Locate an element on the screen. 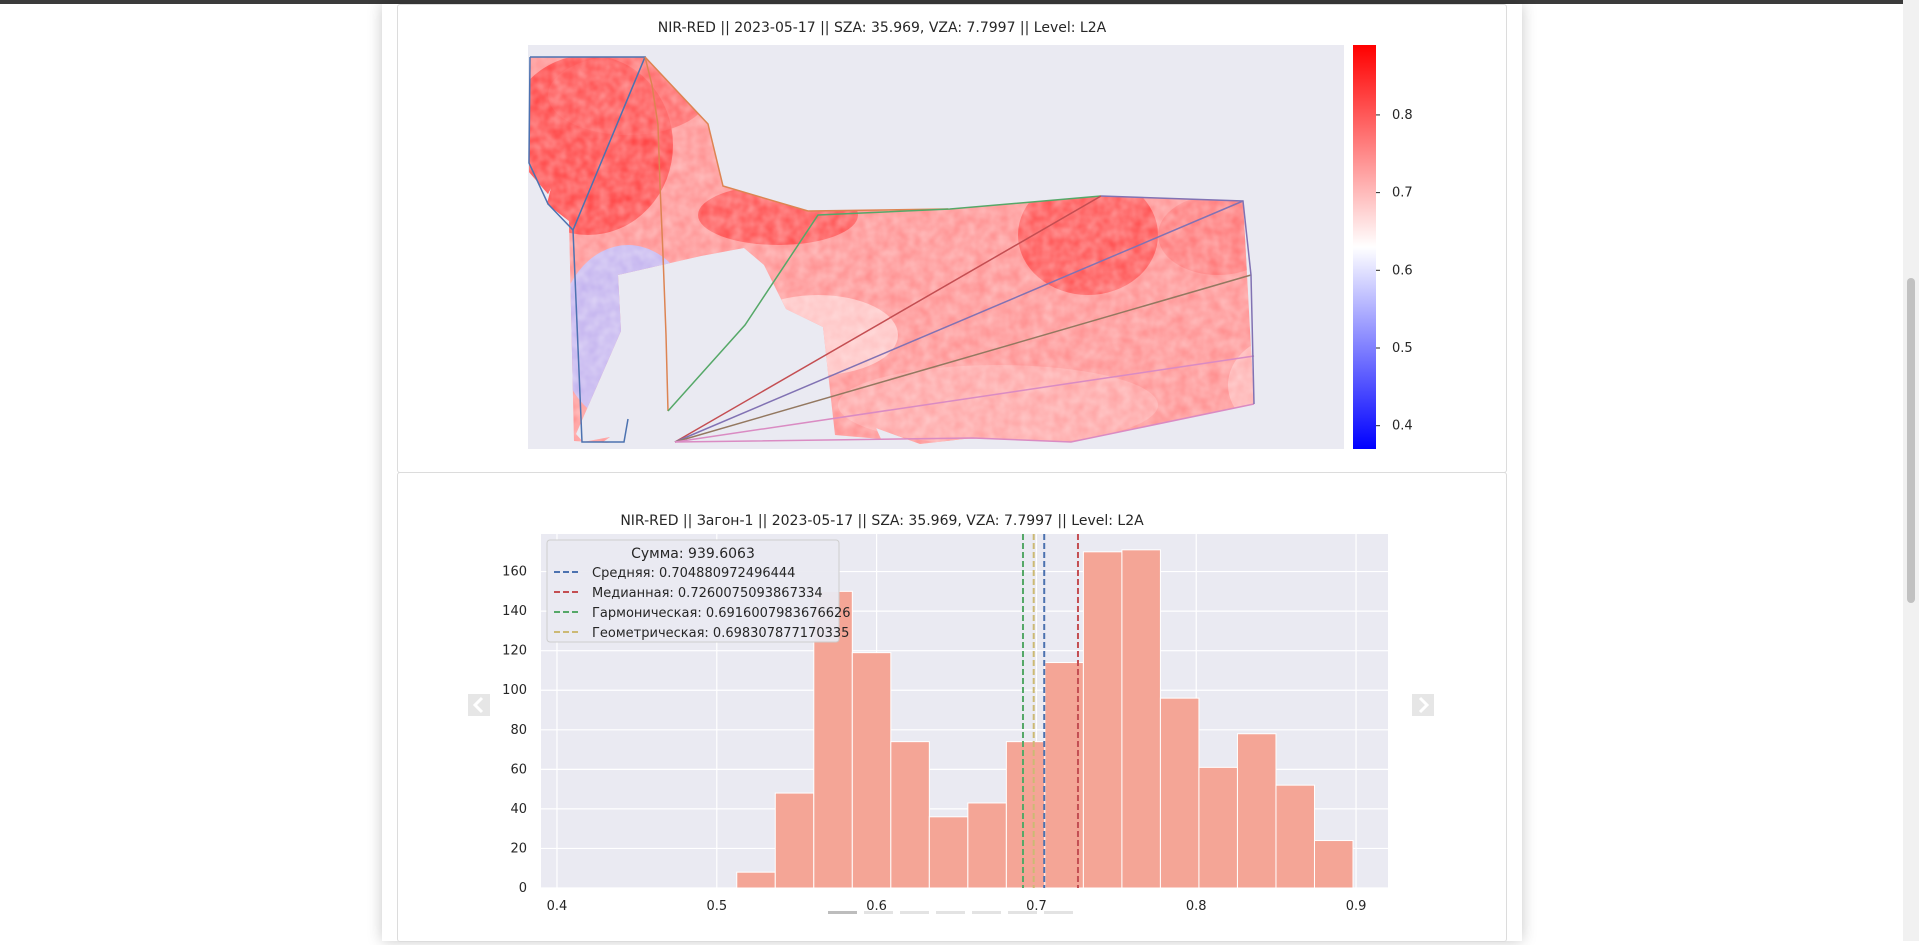 The image size is (1919, 945). window-top-bar is located at coordinates (959, 2).